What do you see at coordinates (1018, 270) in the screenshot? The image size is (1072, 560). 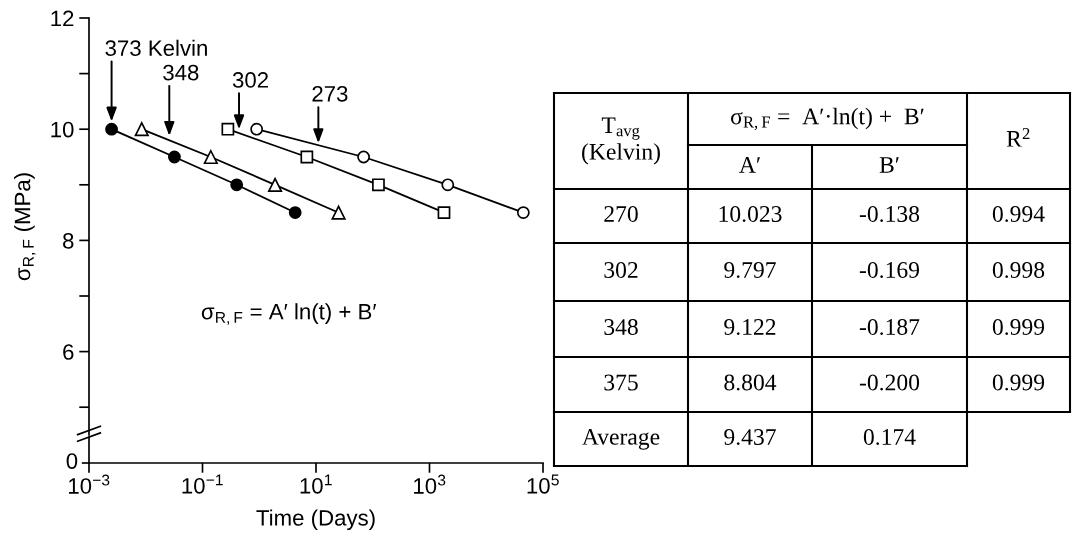 I see `text: 0.998` at bounding box center [1018, 270].